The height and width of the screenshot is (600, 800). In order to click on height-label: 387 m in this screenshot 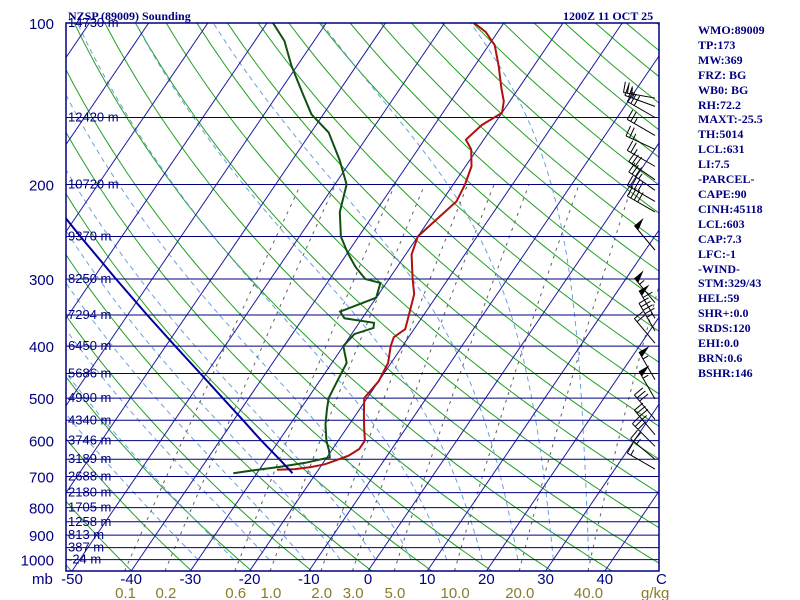, I will do `click(86, 547)`.